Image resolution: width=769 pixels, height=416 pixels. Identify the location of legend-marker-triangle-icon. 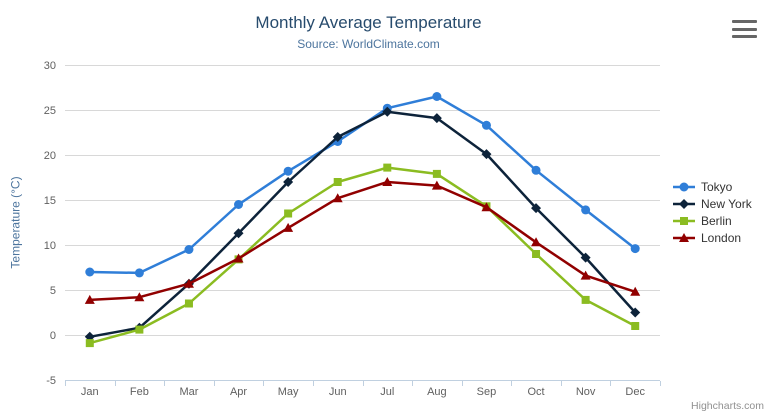
(684, 237).